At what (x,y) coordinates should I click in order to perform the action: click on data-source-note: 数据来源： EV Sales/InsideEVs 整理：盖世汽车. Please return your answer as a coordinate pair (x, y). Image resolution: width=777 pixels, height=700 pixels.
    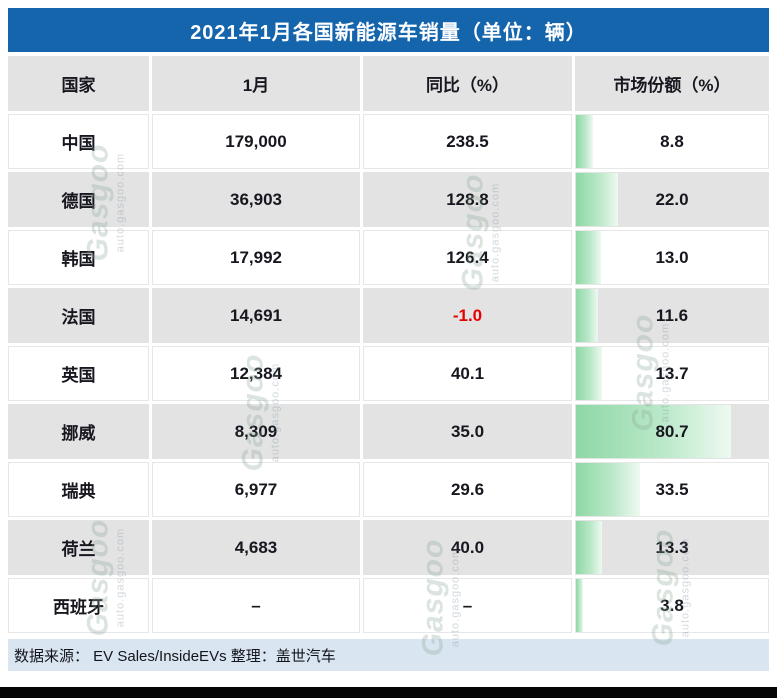
    Looking at the image, I should click on (388, 655).